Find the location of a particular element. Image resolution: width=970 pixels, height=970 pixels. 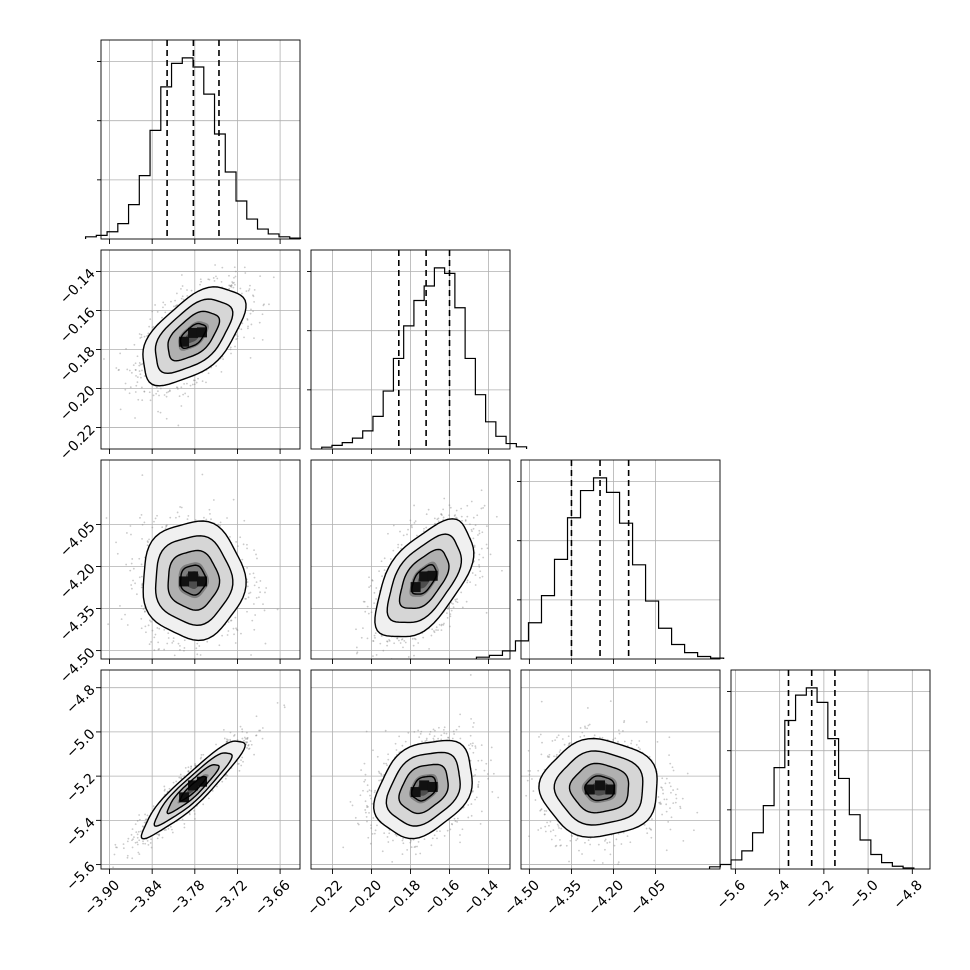

density-cell is located at coordinates (424, 785).